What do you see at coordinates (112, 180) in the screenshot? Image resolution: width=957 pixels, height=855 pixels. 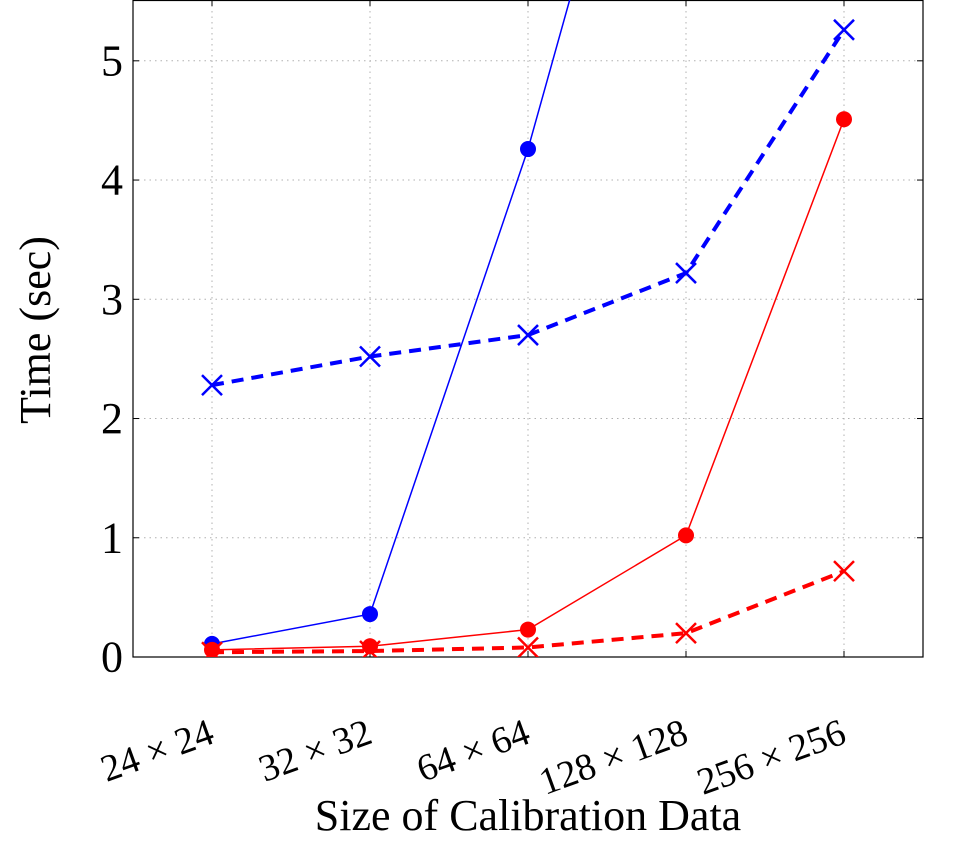 I see `y-tick-label: 4` at bounding box center [112, 180].